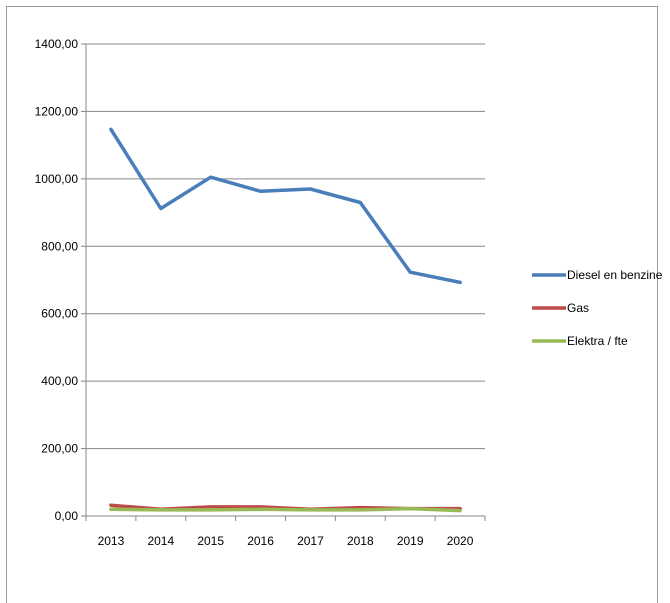  I want to click on legend-label-elektra-fte: Elektra / fte, so click(597, 341).